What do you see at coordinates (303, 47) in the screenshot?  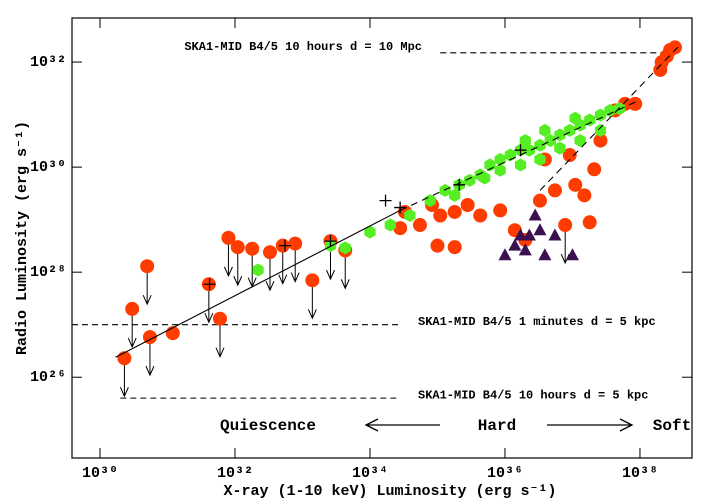 I see `sensitivity-label: SKA1-MID B4/5 10 hours d = 10 Mpc` at bounding box center [303, 47].